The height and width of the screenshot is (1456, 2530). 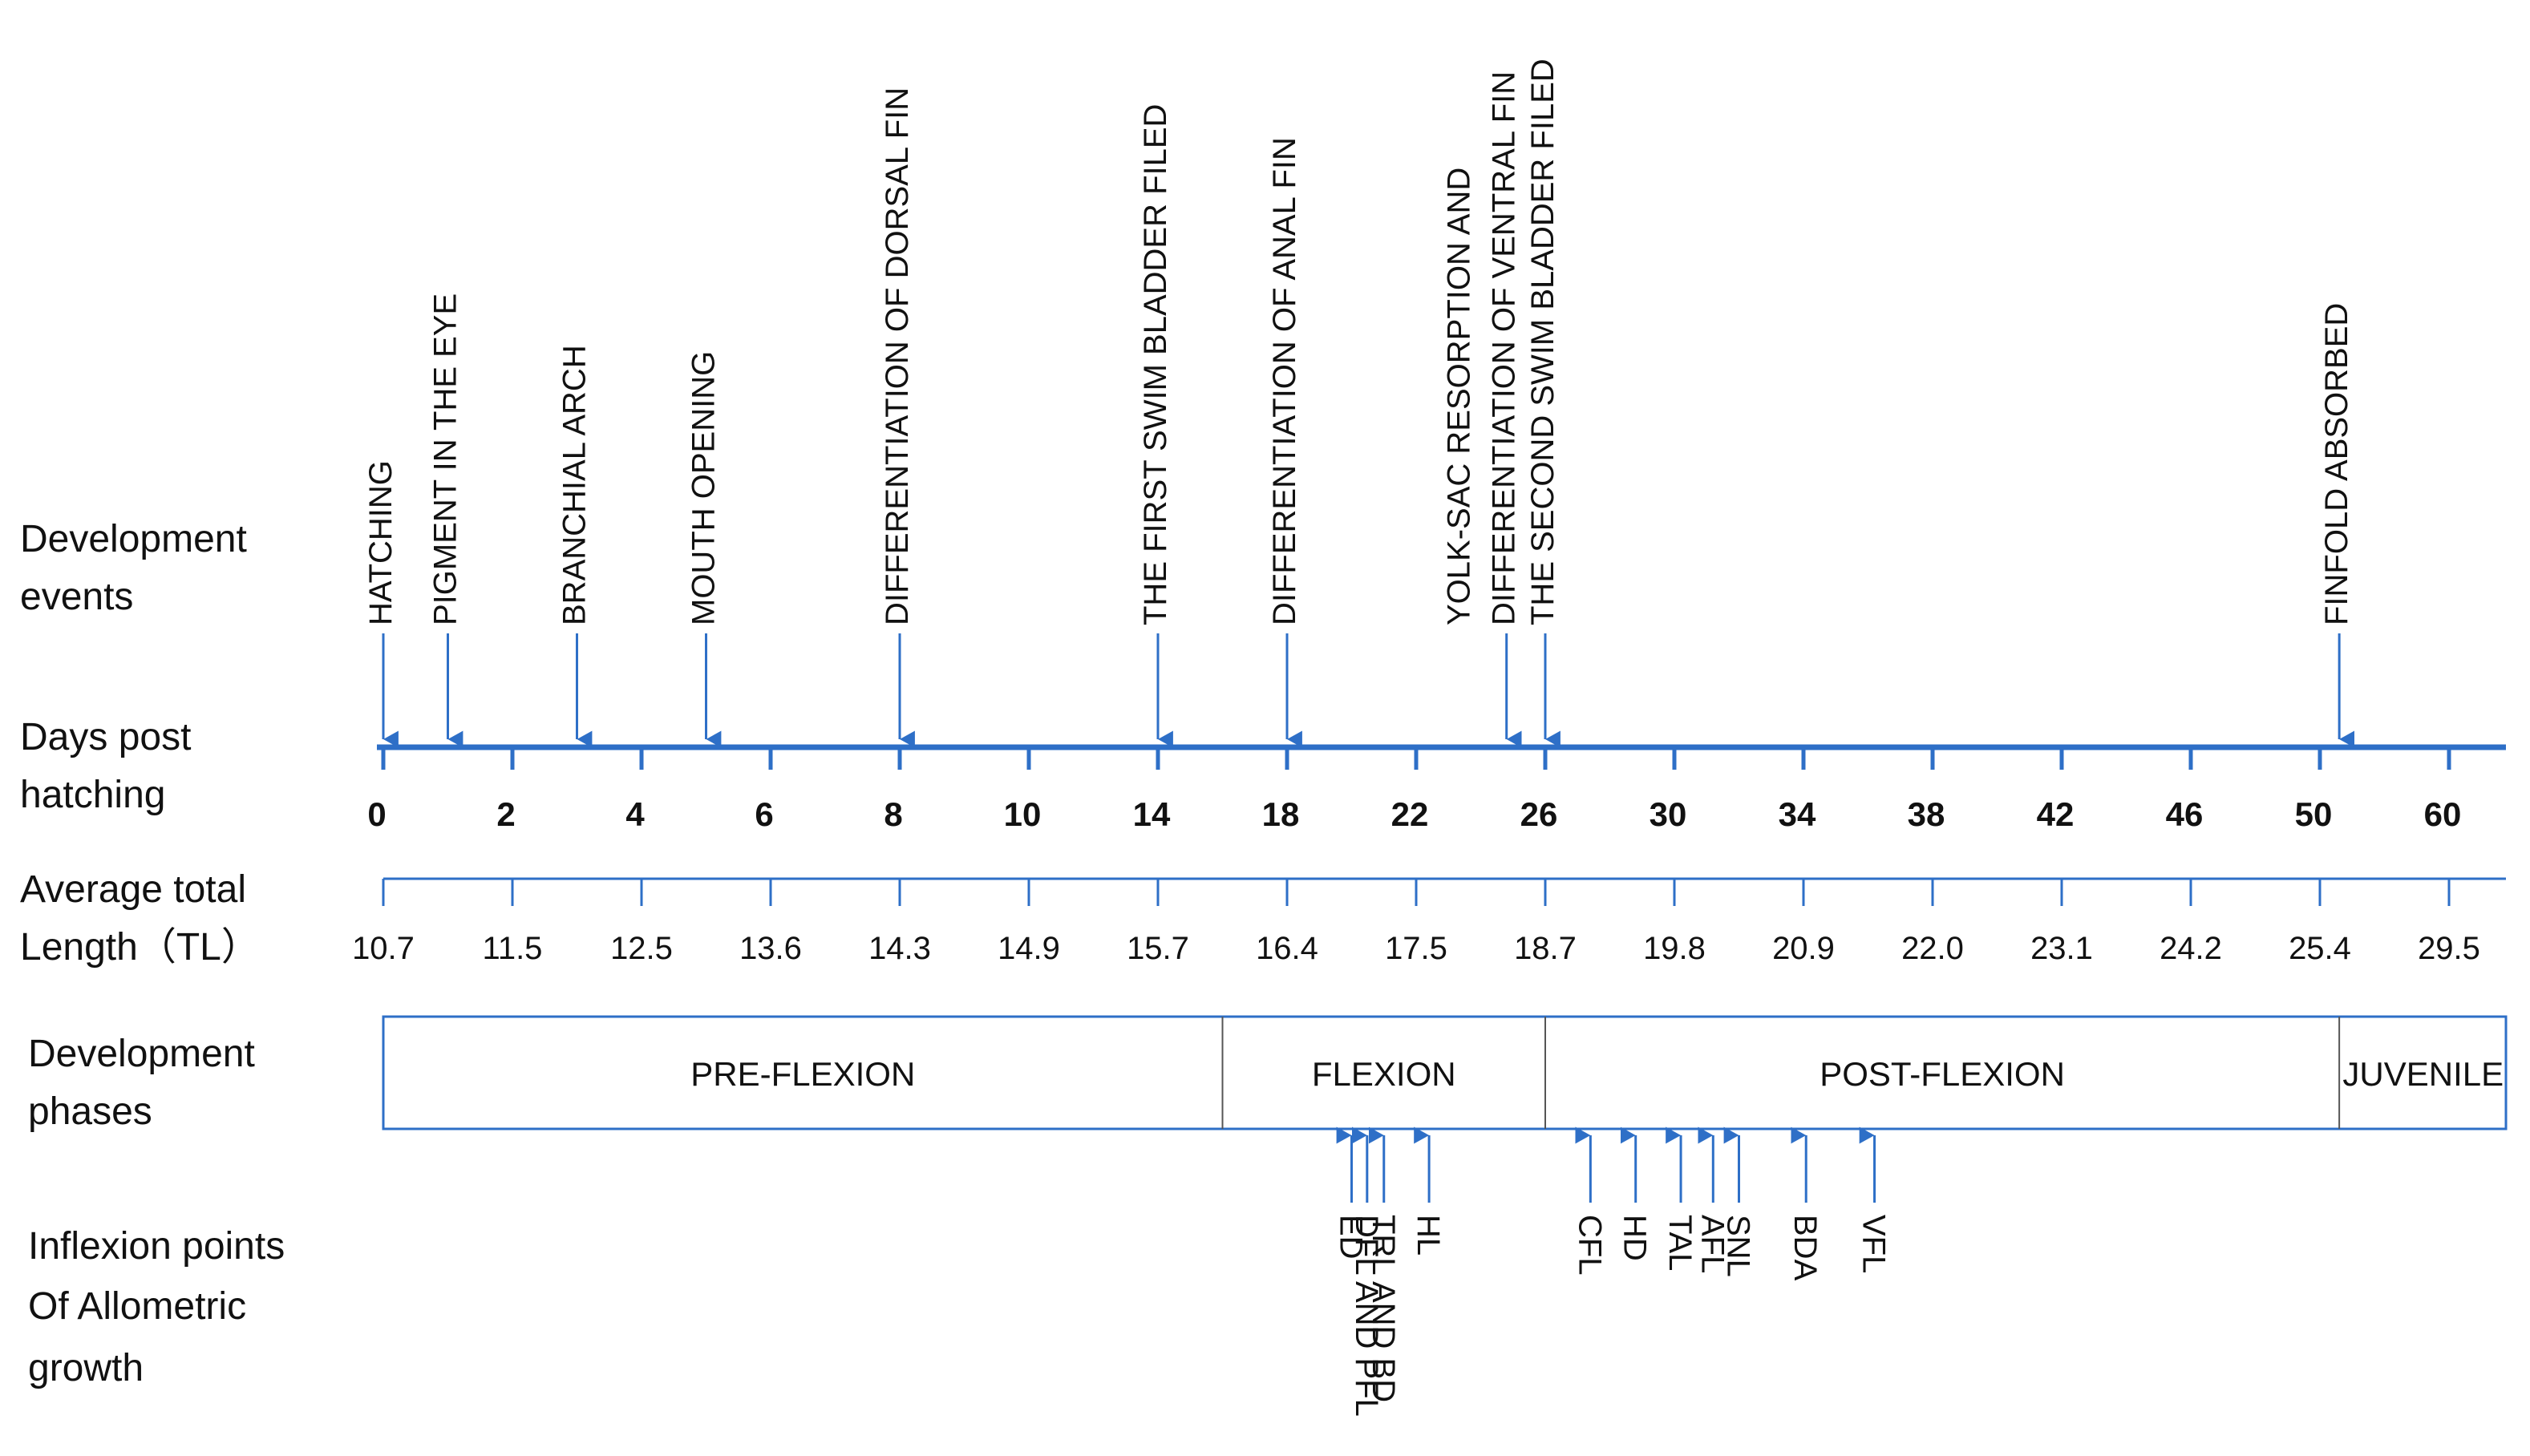 What do you see at coordinates (764, 814) in the screenshot?
I see `days-tick-label: 6` at bounding box center [764, 814].